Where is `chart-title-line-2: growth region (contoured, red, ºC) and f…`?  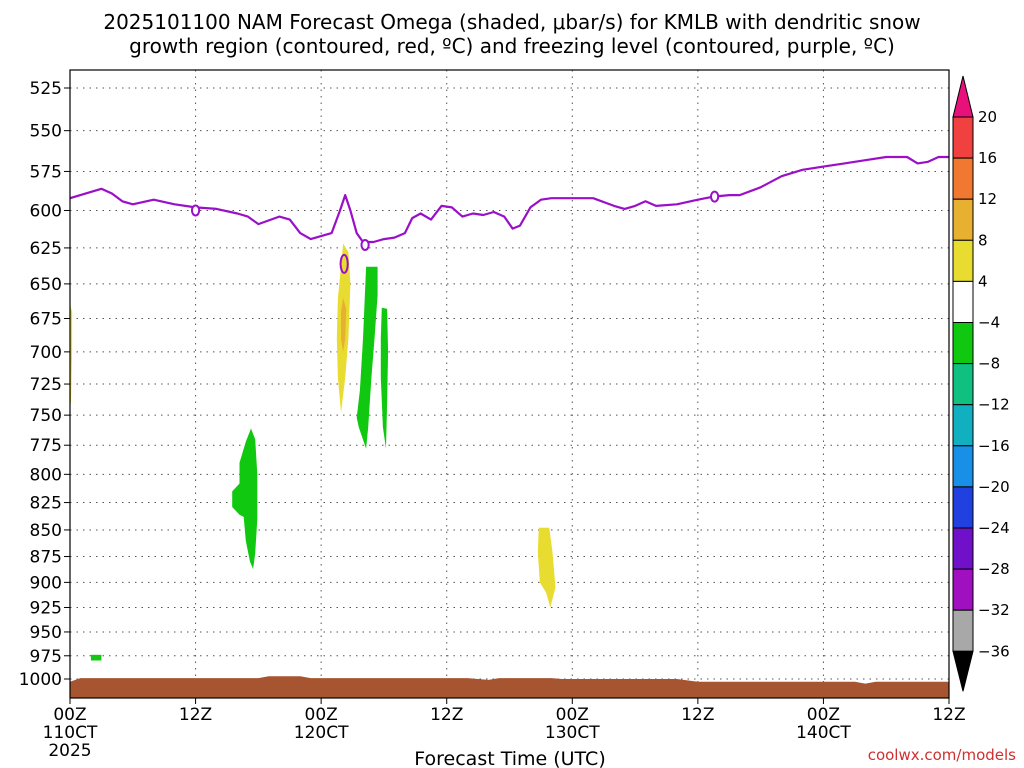 chart-title-line-2: growth region (contoured, red, ºC) and f… is located at coordinates (512, 46).